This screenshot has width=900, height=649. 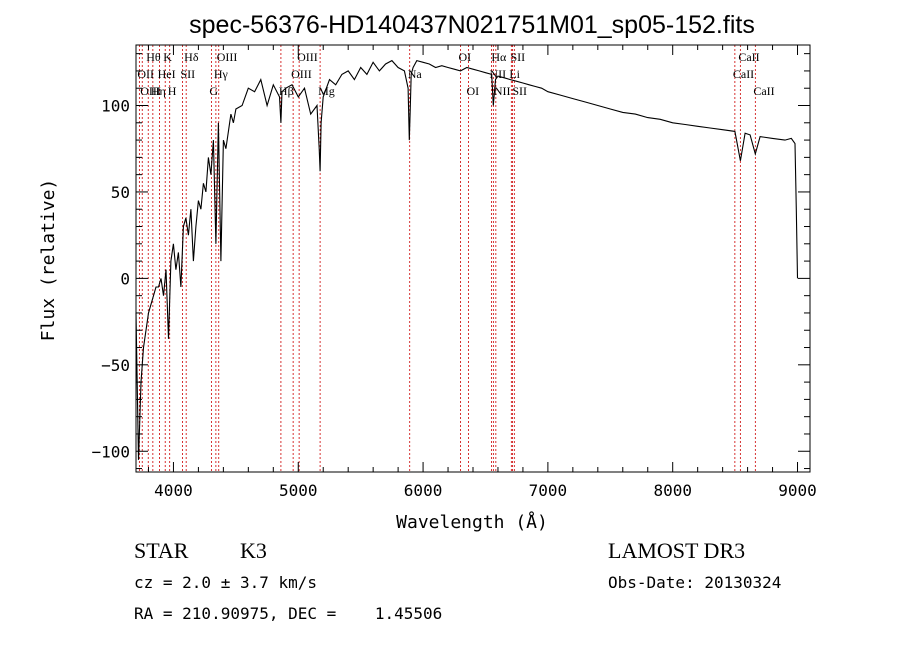 What do you see at coordinates (423, 490) in the screenshot?
I see `x-tick-label: 6000` at bounding box center [423, 490].